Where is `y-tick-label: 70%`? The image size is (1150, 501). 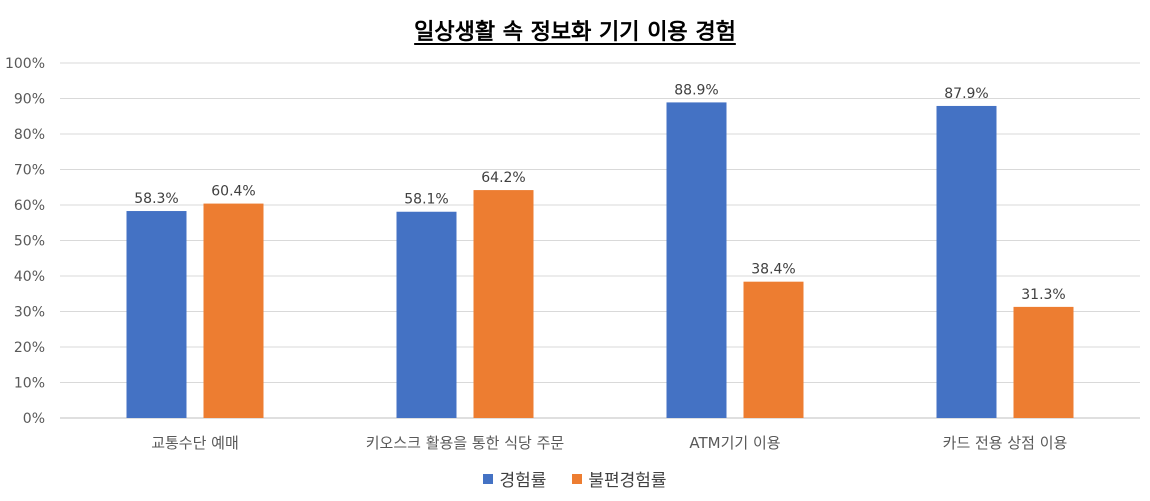
y-tick-label: 70% is located at coordinates (29, 171).